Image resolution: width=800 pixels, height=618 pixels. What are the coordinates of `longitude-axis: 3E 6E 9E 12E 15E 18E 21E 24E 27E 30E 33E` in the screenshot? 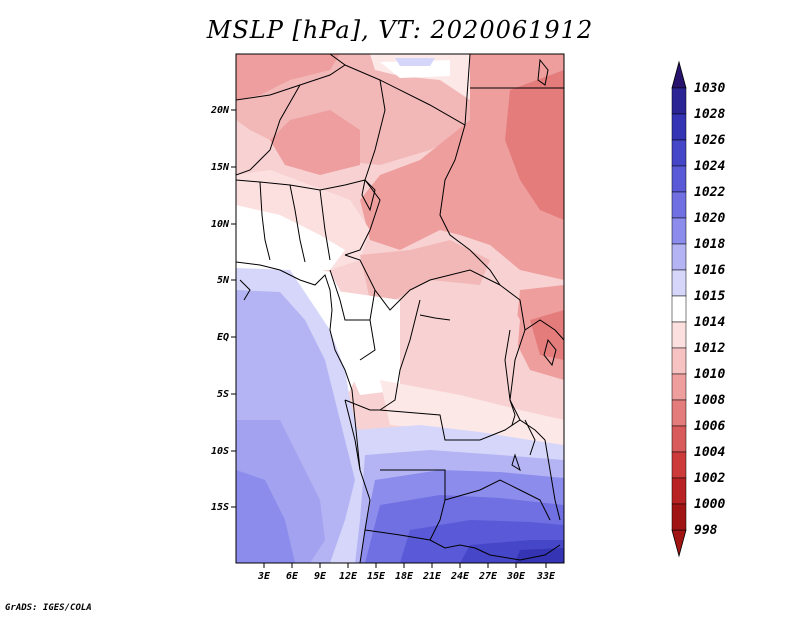 It's located at (406, 572).